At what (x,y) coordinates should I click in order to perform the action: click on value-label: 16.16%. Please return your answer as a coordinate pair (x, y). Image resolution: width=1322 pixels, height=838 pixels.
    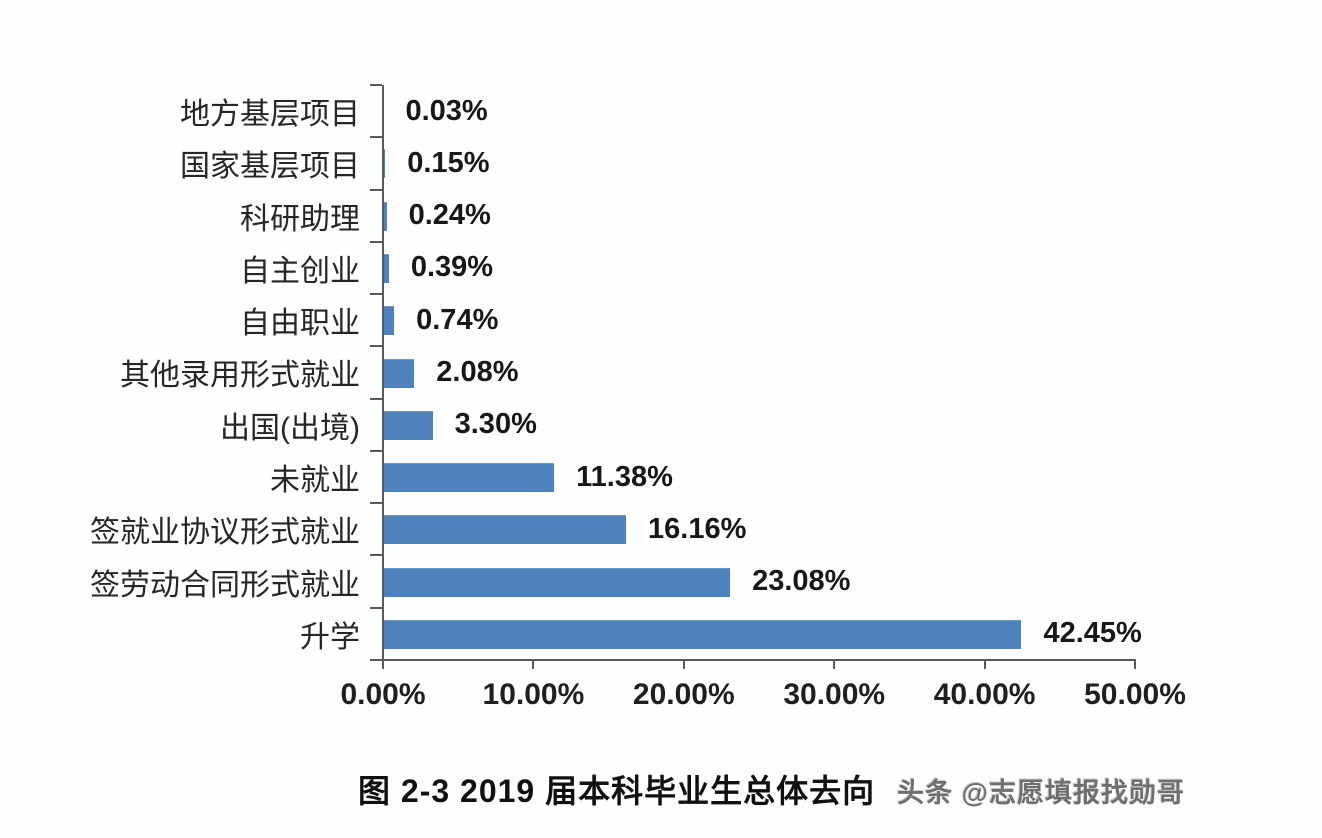
    Looking at the image, I should click on (697, 528).